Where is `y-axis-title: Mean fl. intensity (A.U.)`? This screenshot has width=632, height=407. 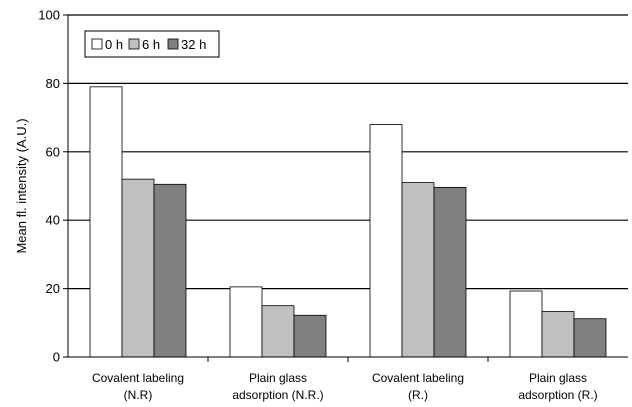 y-axis-title: Mean fl. intensity (A.U.) is located at coordinates (21, 185).